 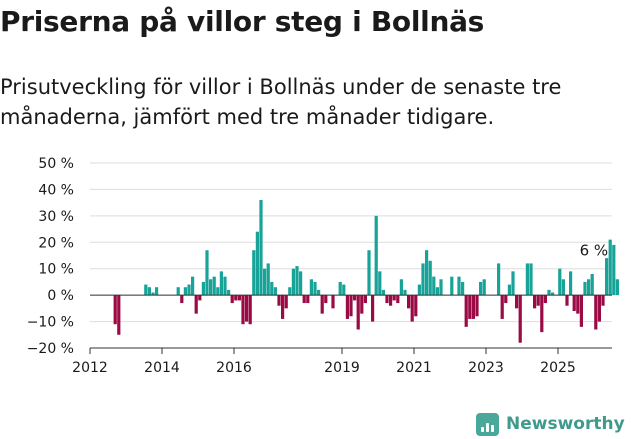 I want to click on chart-title: Priserna på villor steg i Bollnäs, so click(x=242, y=21).